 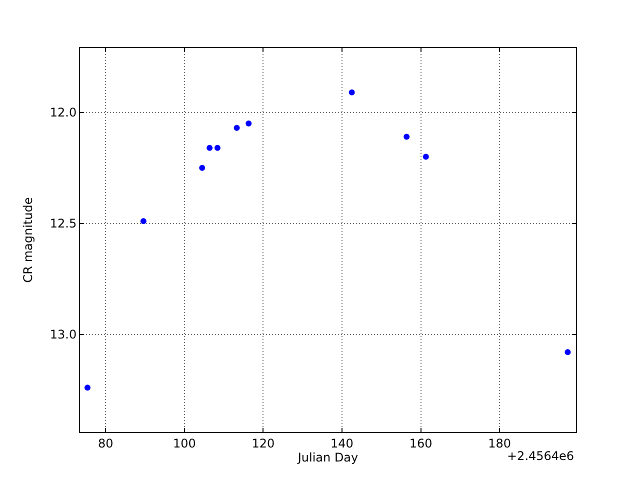 I want to click on y-tick-label: 12.0, so click(x=63, y=113).